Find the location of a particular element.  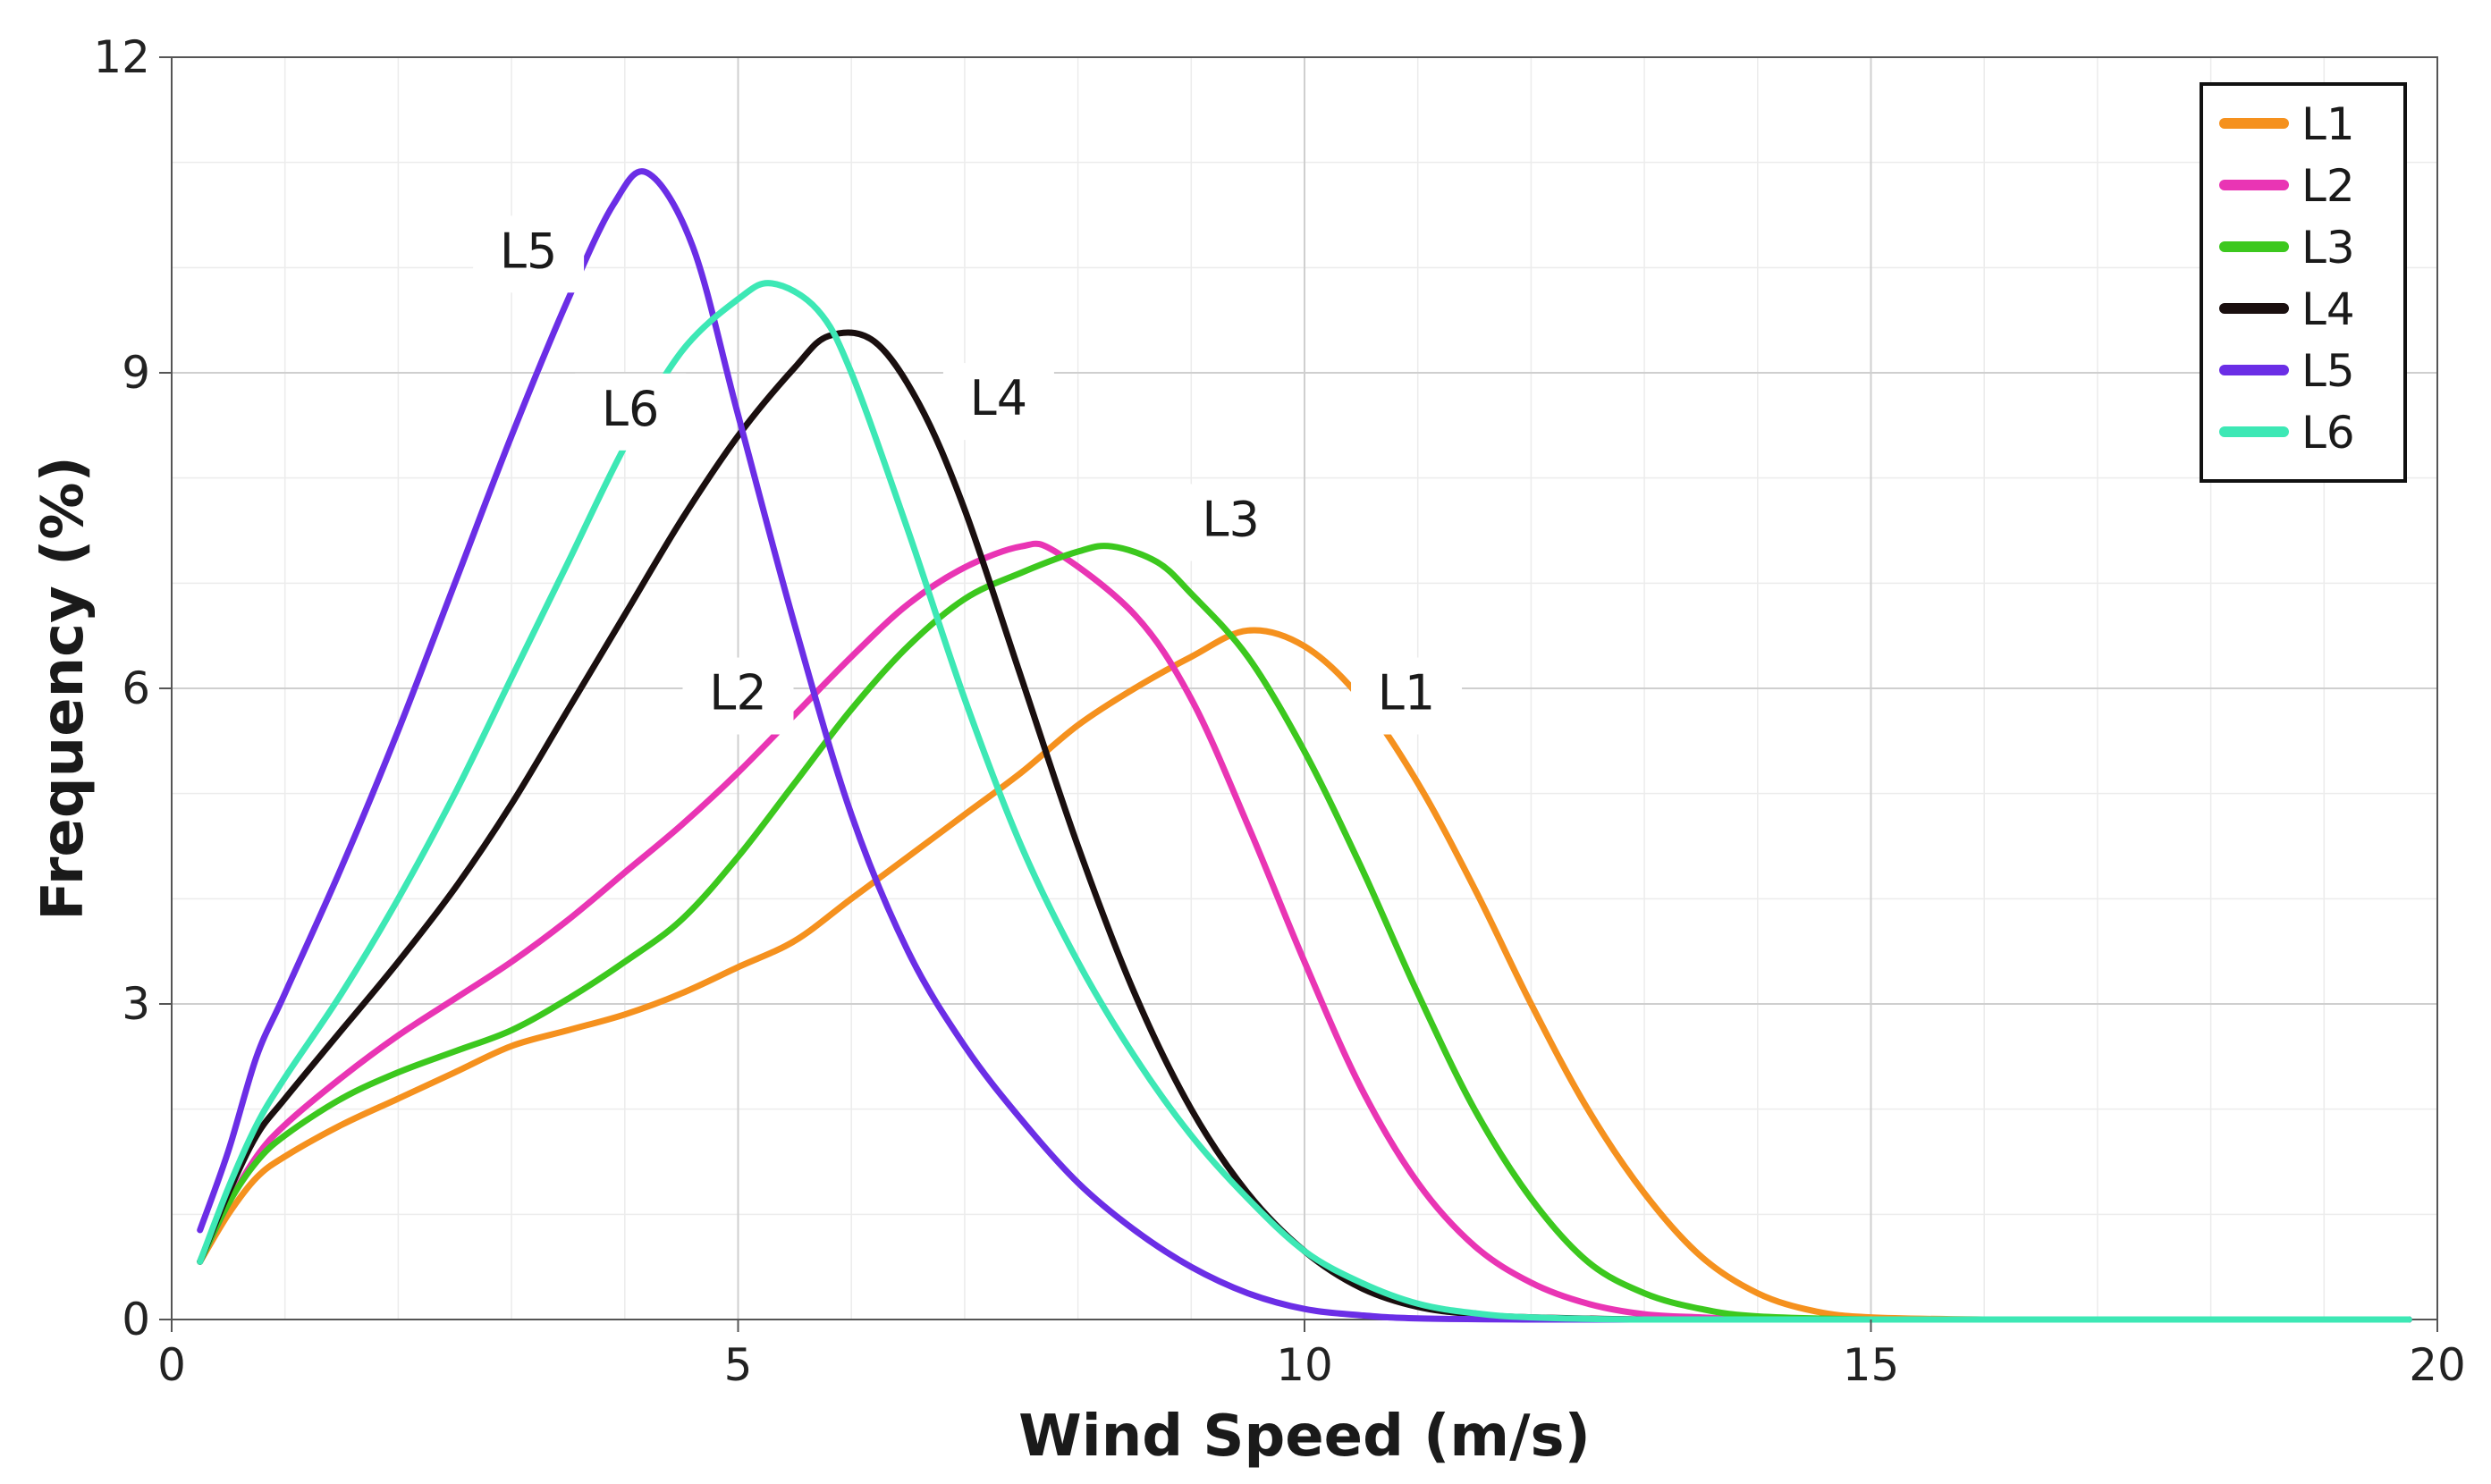

legend-label-l4: L4 is located at coordinates (2328, 309).